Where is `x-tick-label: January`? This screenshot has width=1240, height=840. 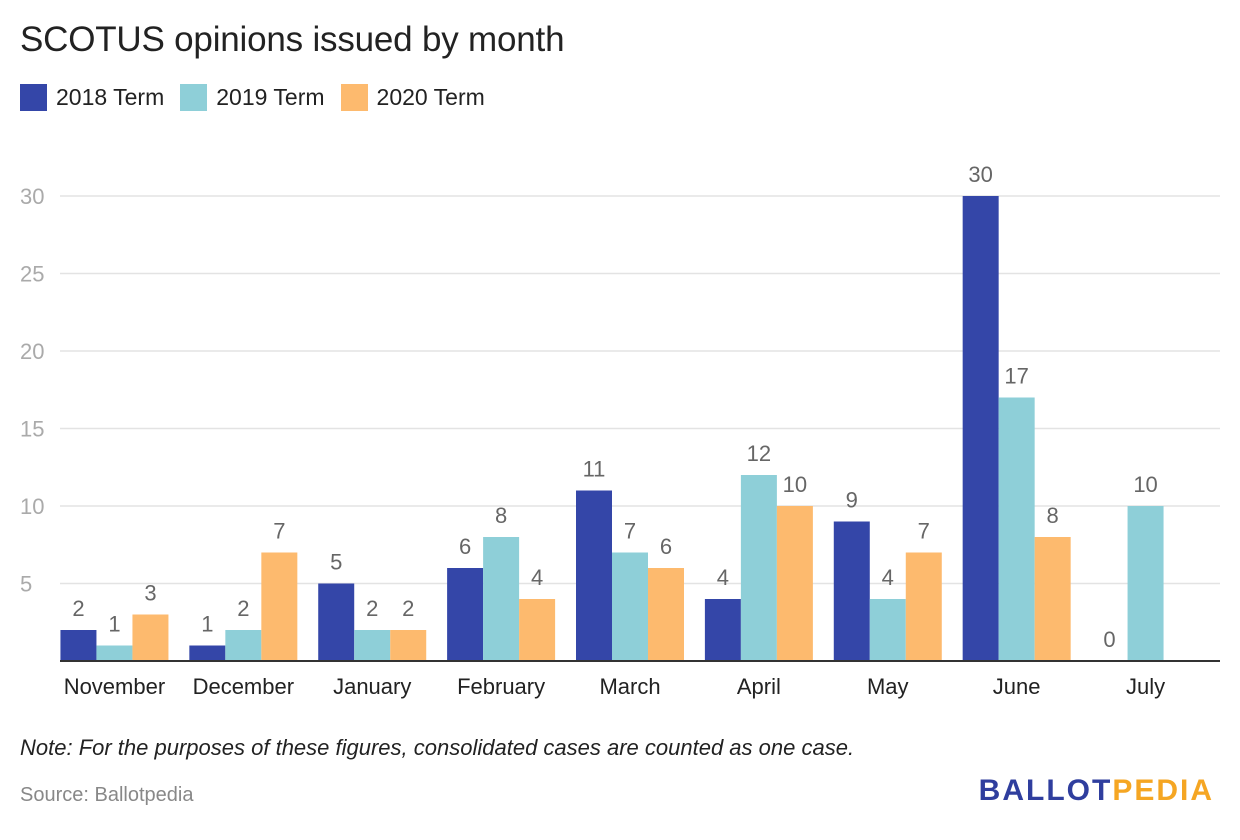 x-tick-label: January is located at coordinates (372, 686).